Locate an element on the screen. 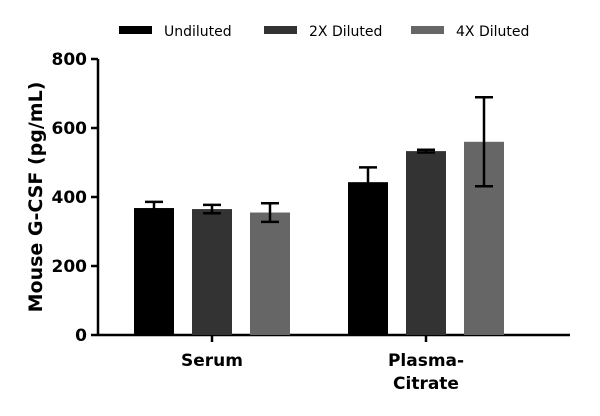 This screenshot has height=416, width=600. y-axis: 0 200 400 600 800 is located at coordinates (76, 198).